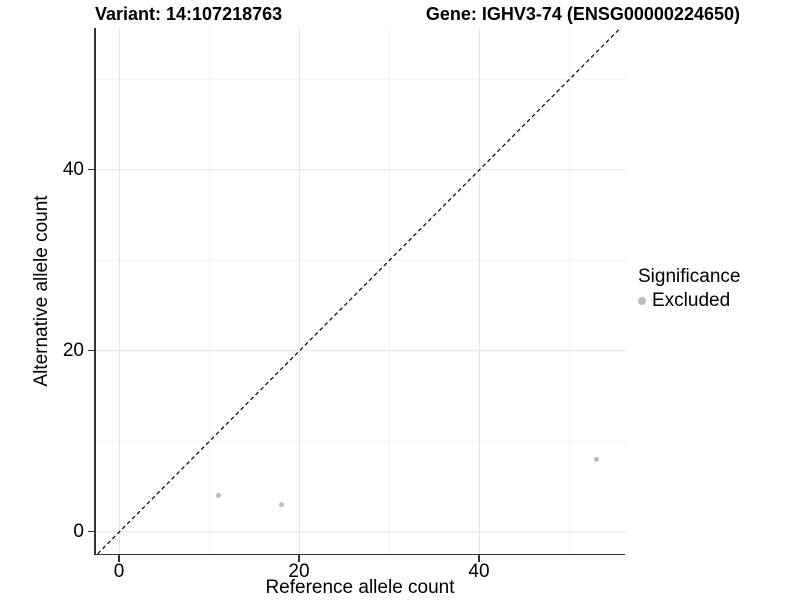 The width and height of the screenshot is (800, 600). Describe the element at coordinates (78, 531) in the screenshot. I see `y-tick-label: 0` at that location.